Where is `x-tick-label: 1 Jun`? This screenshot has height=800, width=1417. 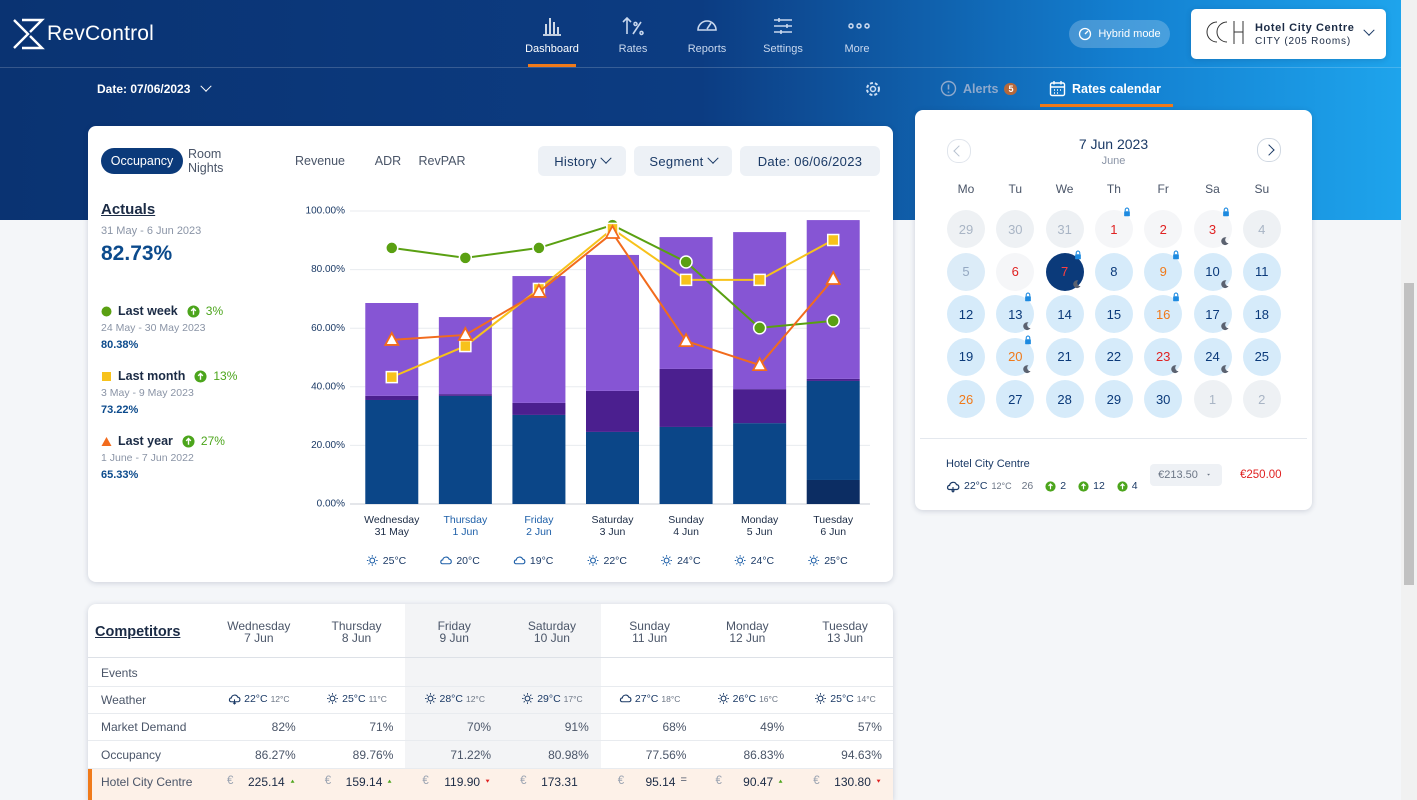
x-tick-label: 1 Jun is located at coordinates (466, 532).